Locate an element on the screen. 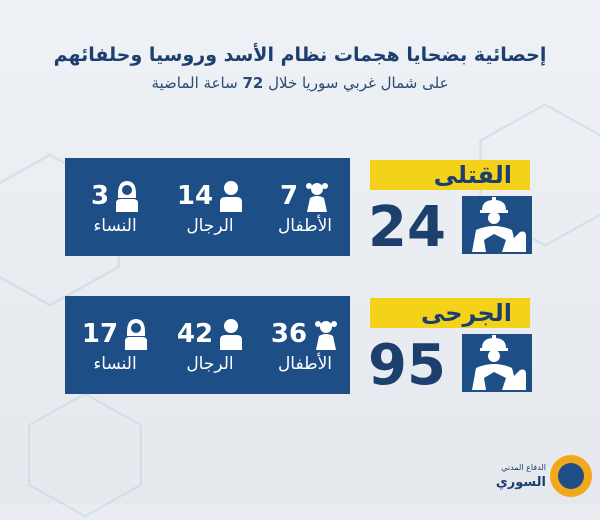  injured-women: 17 النساء is located at coordinates (115, 345).